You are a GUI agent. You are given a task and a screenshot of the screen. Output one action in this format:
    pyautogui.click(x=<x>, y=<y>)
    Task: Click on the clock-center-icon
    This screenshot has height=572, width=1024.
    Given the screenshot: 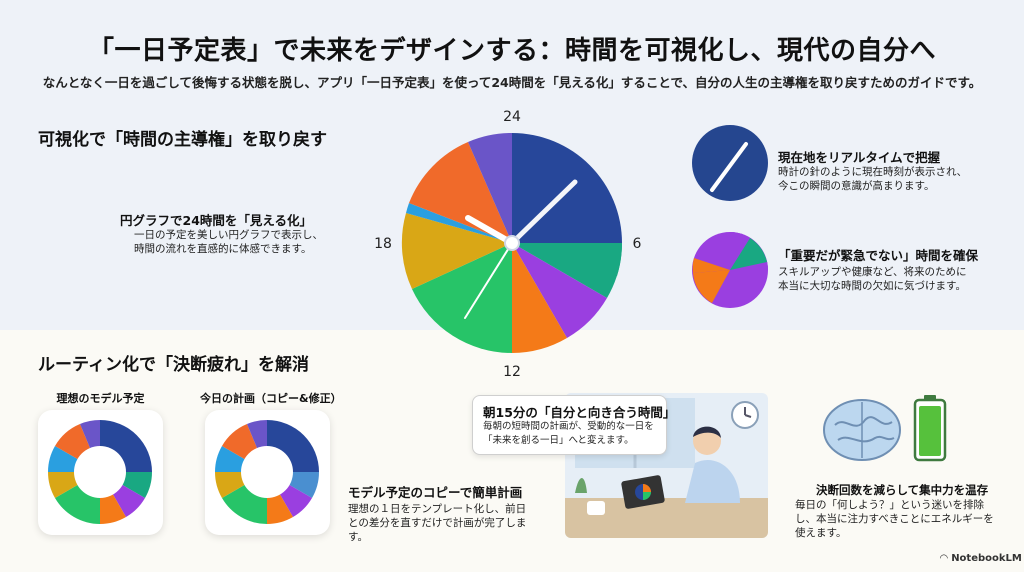 What is the action you would take?
    pyautogui.click(x=512, y=243)
    